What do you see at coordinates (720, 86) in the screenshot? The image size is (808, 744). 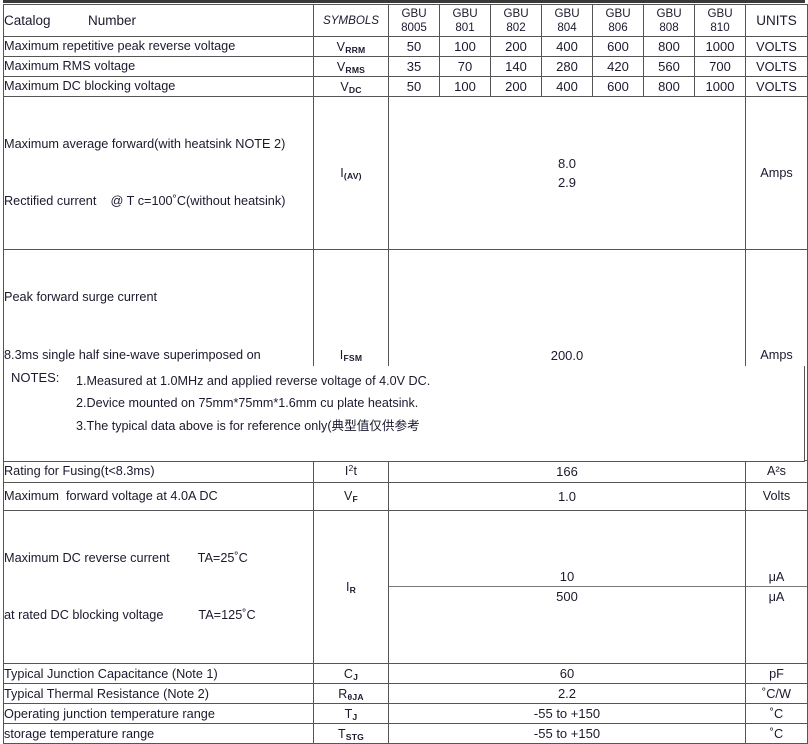 I see `value-vdc-gbu810: 1000` at bounding box center [720, 86].